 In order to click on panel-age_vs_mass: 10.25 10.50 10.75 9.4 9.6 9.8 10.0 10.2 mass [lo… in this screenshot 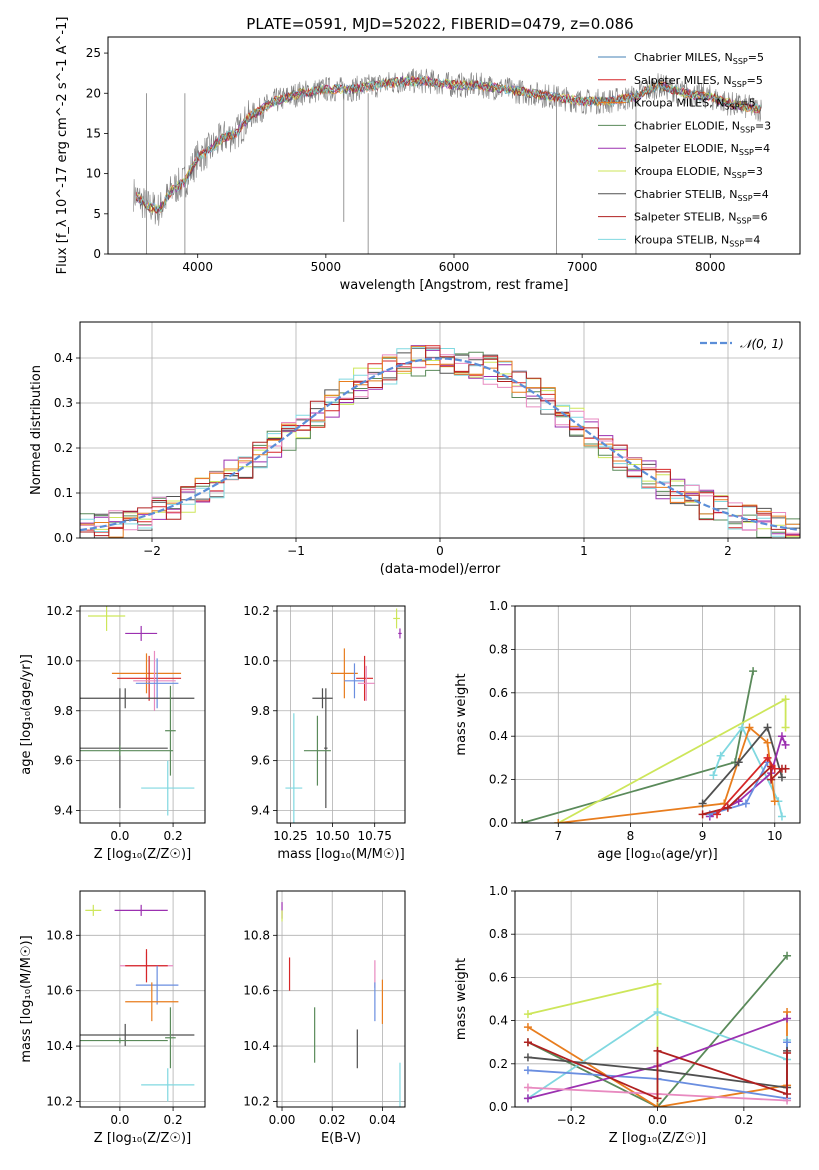, I will do `click(324, 733)`.